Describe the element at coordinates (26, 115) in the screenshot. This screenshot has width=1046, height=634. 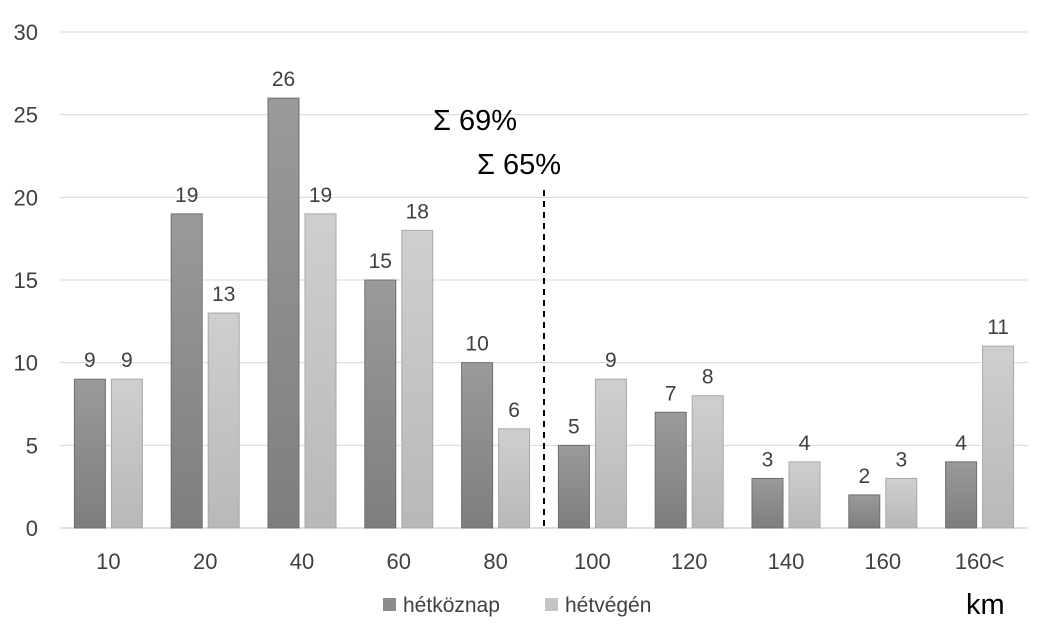
I see `y-tick-label: 25` at that location.